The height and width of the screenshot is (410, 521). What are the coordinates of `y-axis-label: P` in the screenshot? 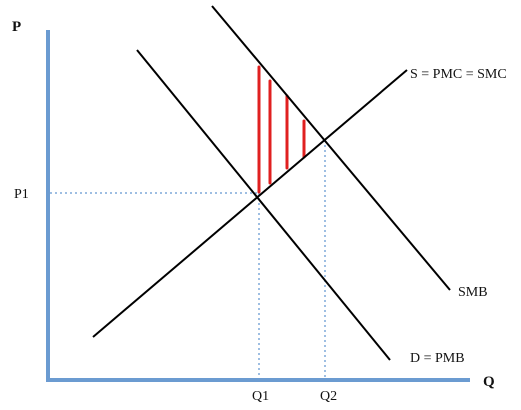 It's located at (16, 27).